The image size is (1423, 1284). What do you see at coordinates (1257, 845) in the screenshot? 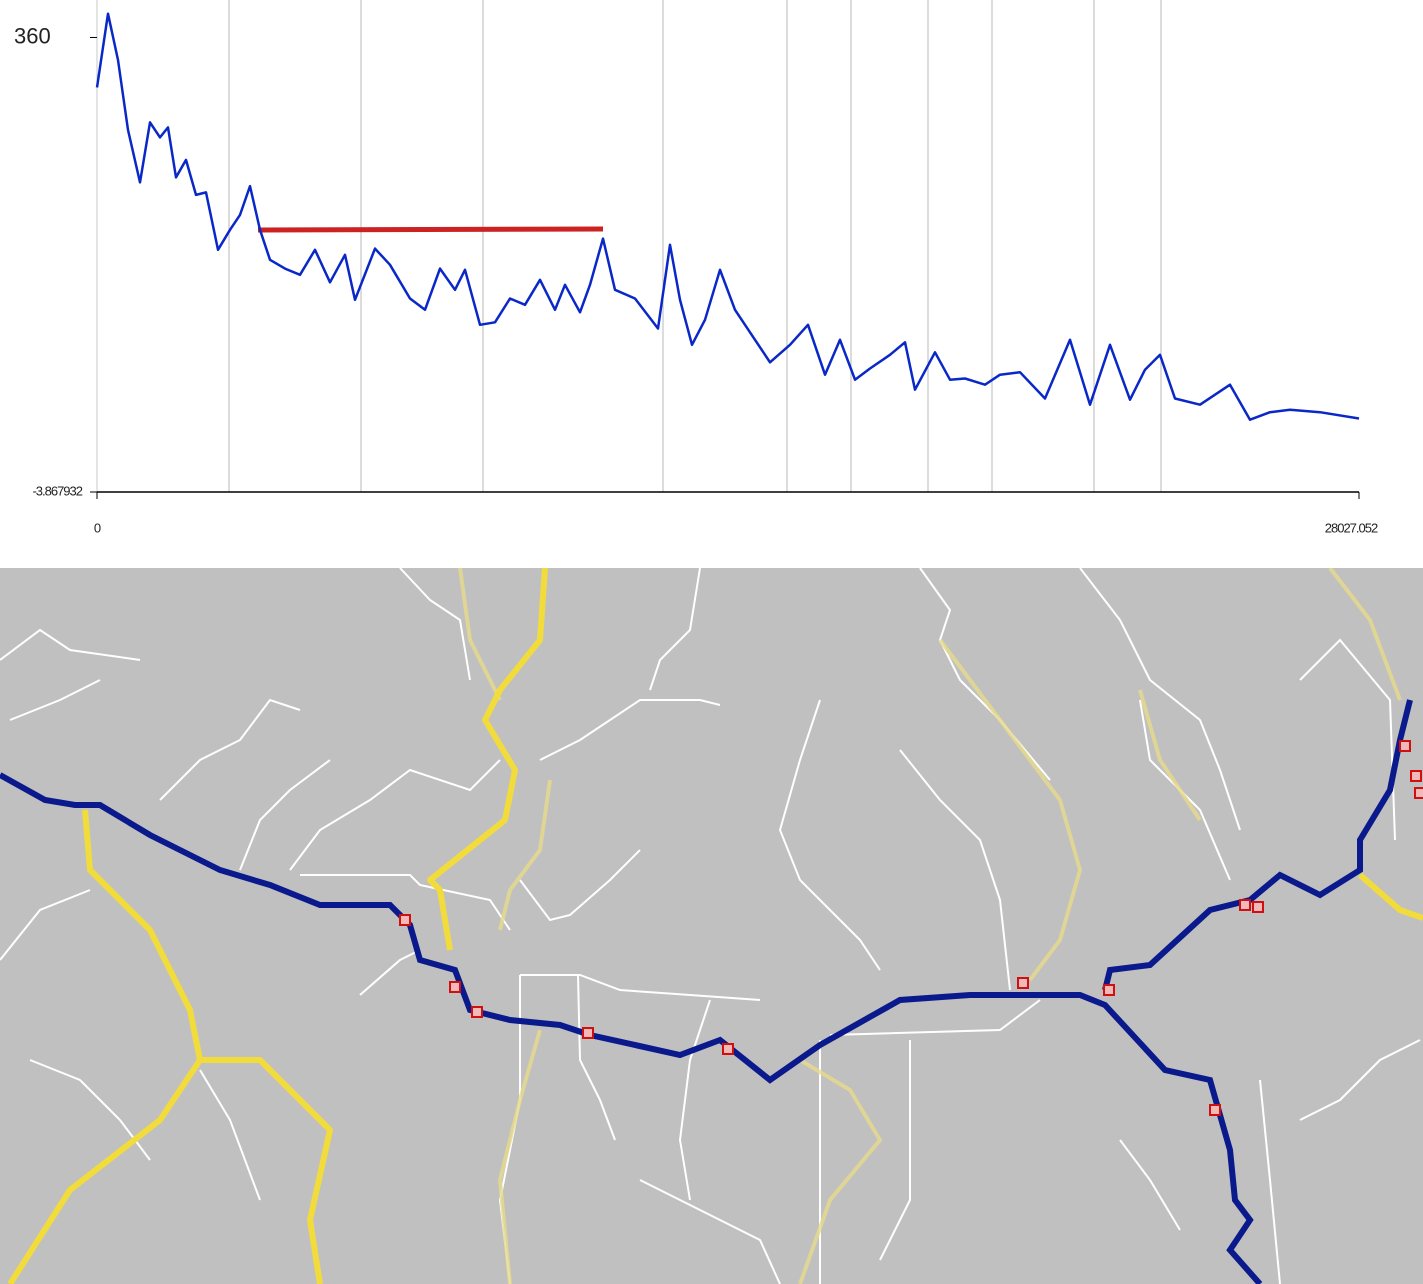
I see `river` at bounding box center [1257, 845].